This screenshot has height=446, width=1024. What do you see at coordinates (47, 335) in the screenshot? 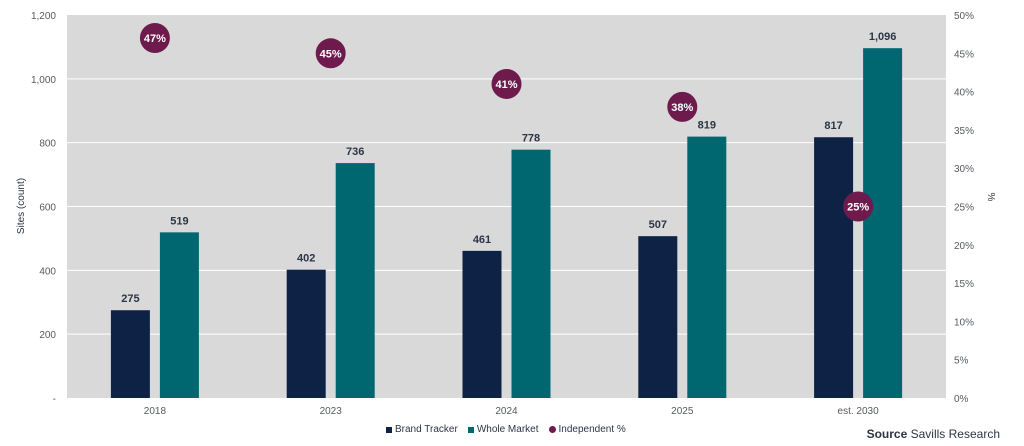
I see `y-tick-label: 200` at bounding box center [47, 335].